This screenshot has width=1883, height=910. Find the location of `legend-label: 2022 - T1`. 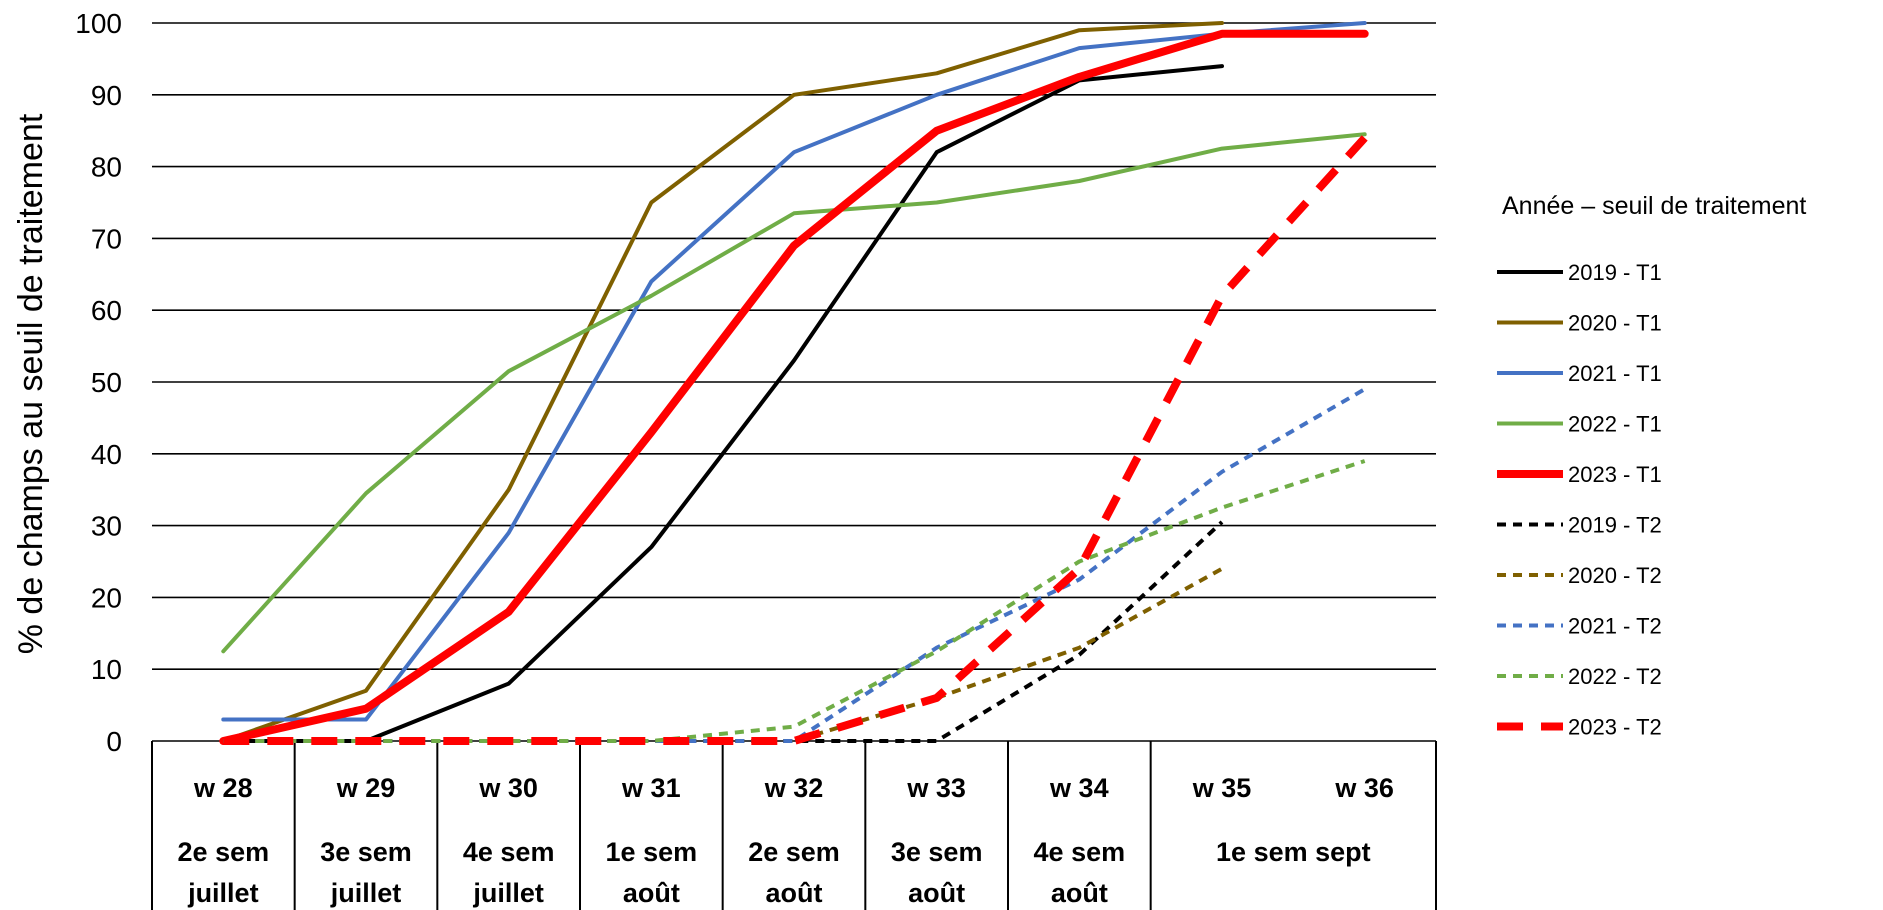

legend-label: 2022 - T1 is located at coordinates (1615, 424).